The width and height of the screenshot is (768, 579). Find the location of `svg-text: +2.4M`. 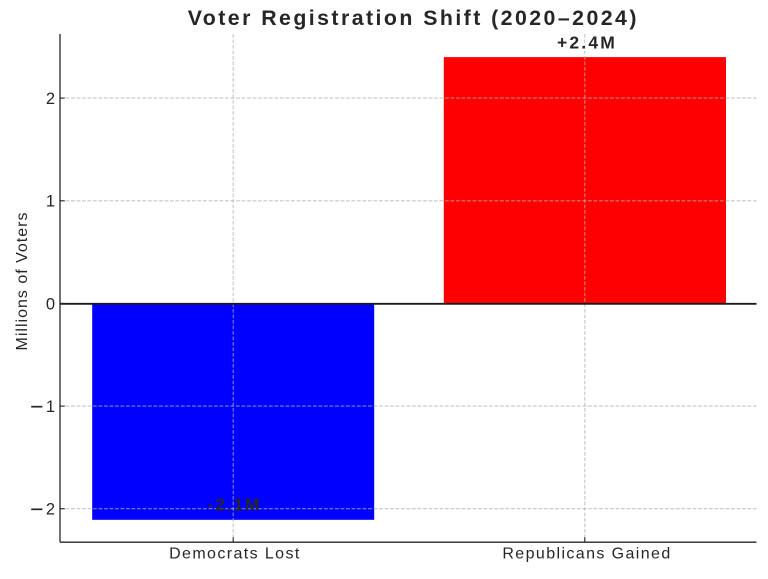

svg-text: +2.4M is located at coordinates (587, 43).